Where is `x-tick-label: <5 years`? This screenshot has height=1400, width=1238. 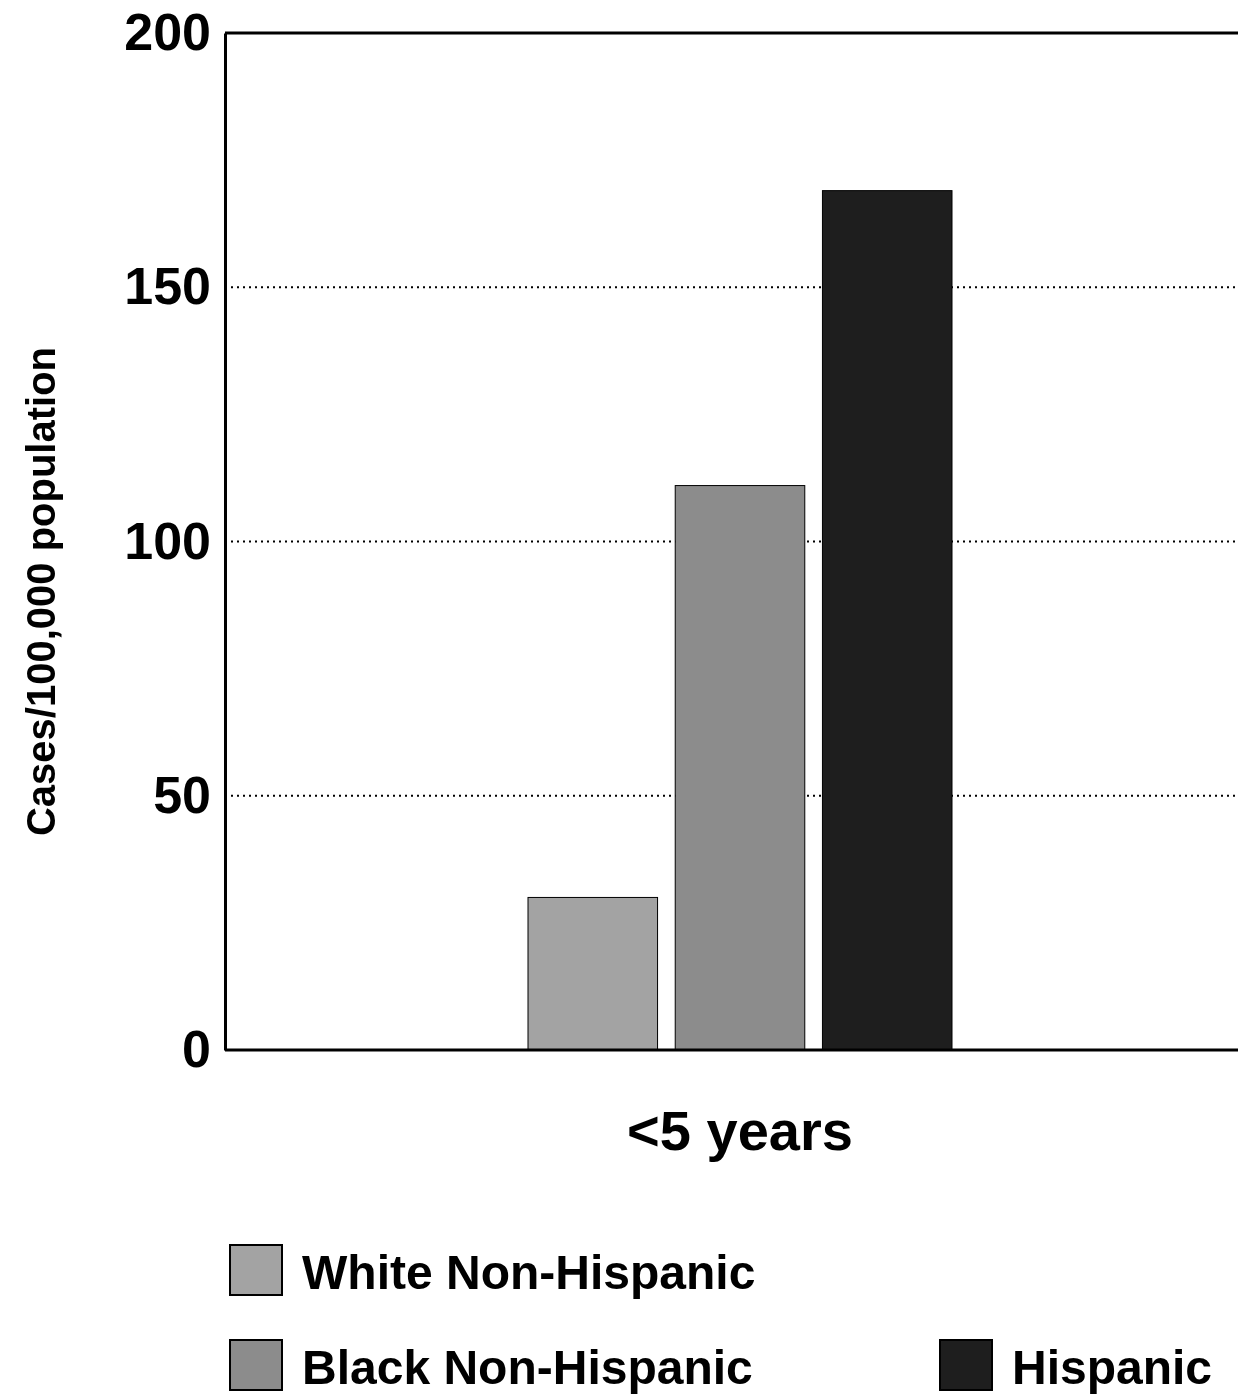
x-tick-label: <5 years is located at coordinates (740, 1130).